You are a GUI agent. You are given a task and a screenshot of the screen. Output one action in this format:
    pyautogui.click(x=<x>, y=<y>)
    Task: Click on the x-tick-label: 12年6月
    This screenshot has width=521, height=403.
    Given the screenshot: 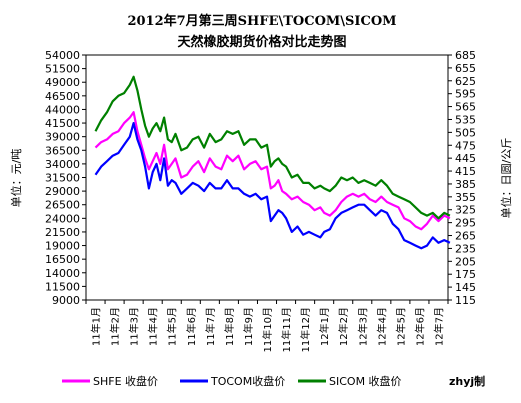 What is the action you would take?
    pyautogui.click(x=419, y=326)
    